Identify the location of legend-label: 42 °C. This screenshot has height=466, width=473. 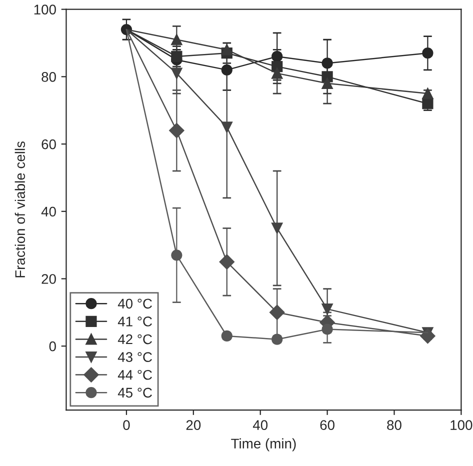
(135, 339).